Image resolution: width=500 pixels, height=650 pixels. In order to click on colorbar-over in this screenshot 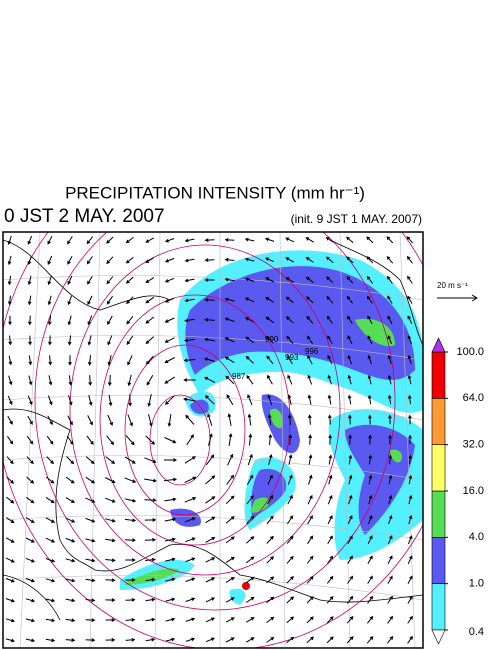, I will do `click(438, 345)`.